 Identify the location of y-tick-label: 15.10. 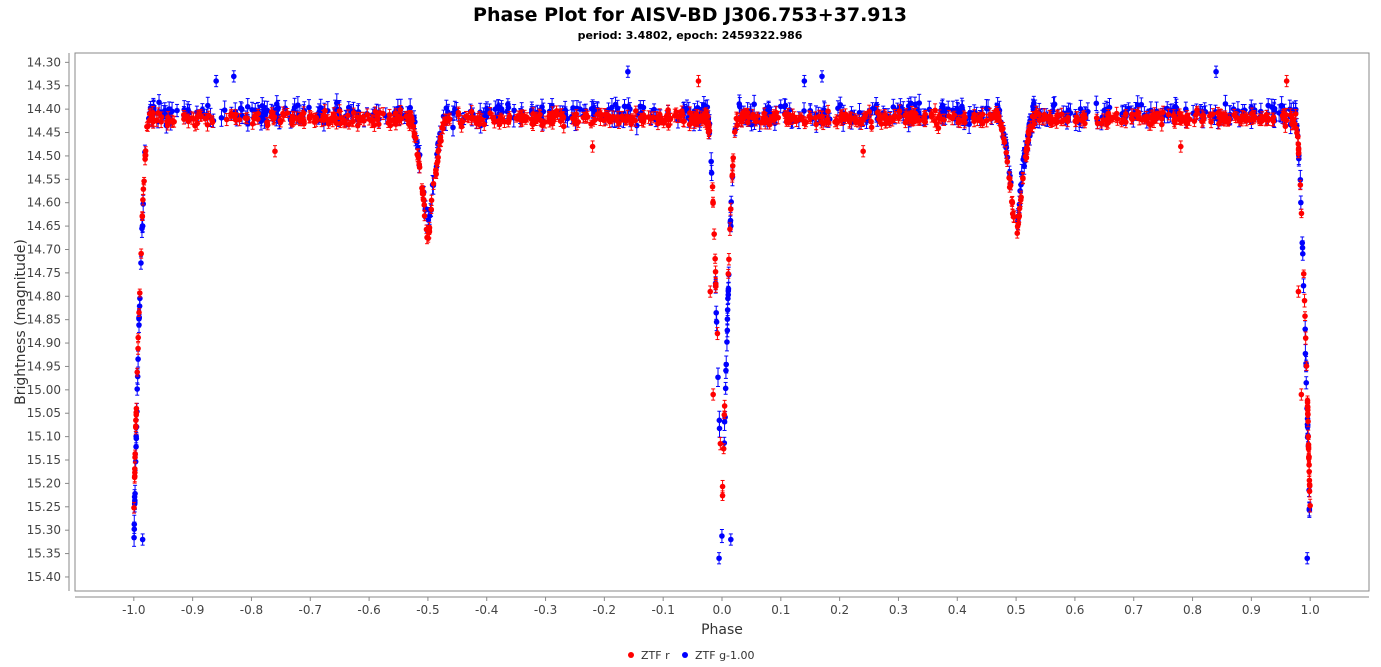
(44, 437).